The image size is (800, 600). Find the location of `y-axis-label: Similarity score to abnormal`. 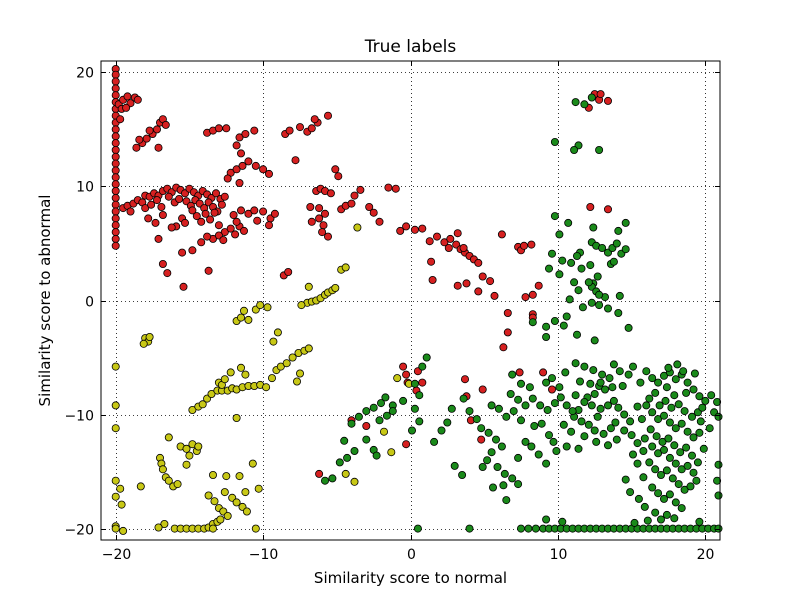

y-axis-label: Similarity score to abnormal is located at coordinates (45, 301).